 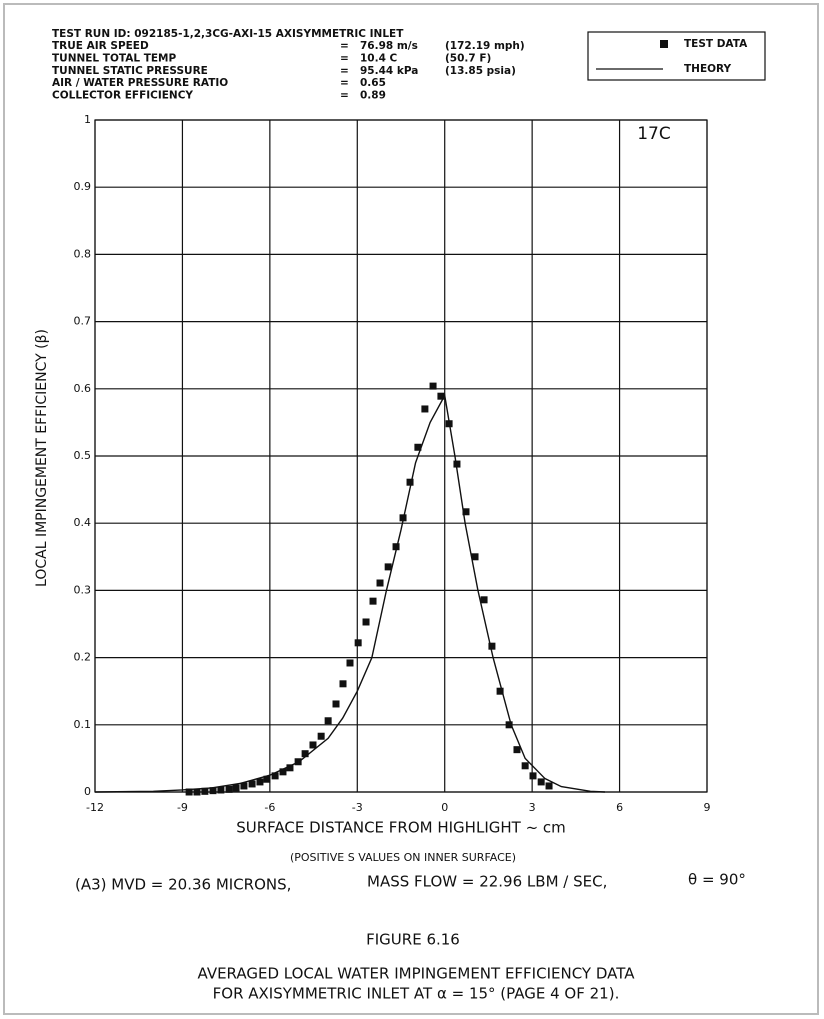 What do you see at coordinates (373, 96) in the screenshot?
I see `header-field: 0.89` at bounding box center [373, 96].